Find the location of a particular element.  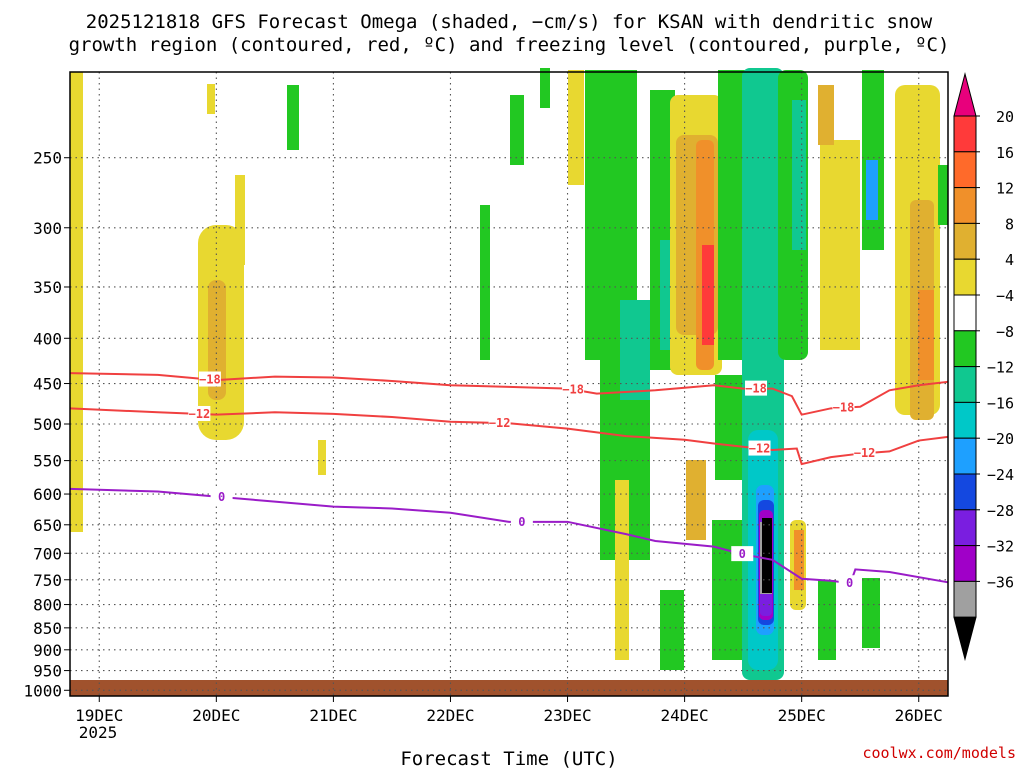

y-tick-label: 350 is located at coordinates (47, 287).